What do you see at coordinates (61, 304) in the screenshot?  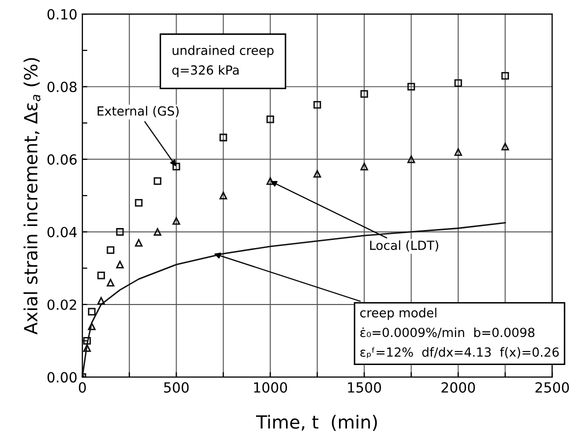 I see `y-tick-label: 0.02` at bounding box center [61, 304].